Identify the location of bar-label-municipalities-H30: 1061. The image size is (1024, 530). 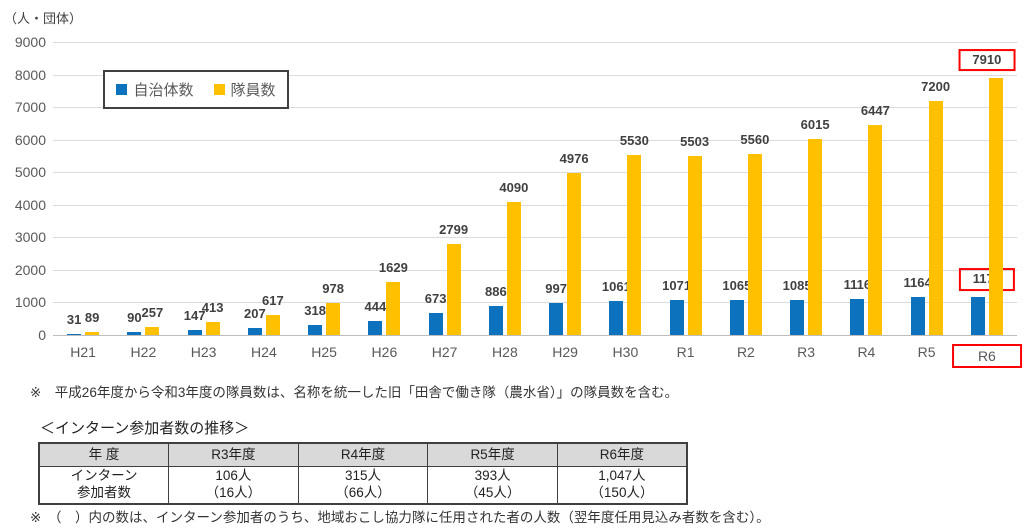
(616, 286).